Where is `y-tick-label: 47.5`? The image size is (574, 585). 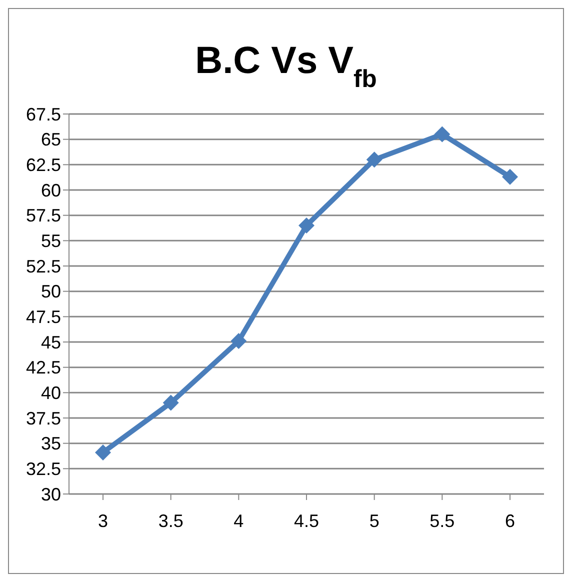 y-tick-label: 47.5 is located at coordinates (43, 317).